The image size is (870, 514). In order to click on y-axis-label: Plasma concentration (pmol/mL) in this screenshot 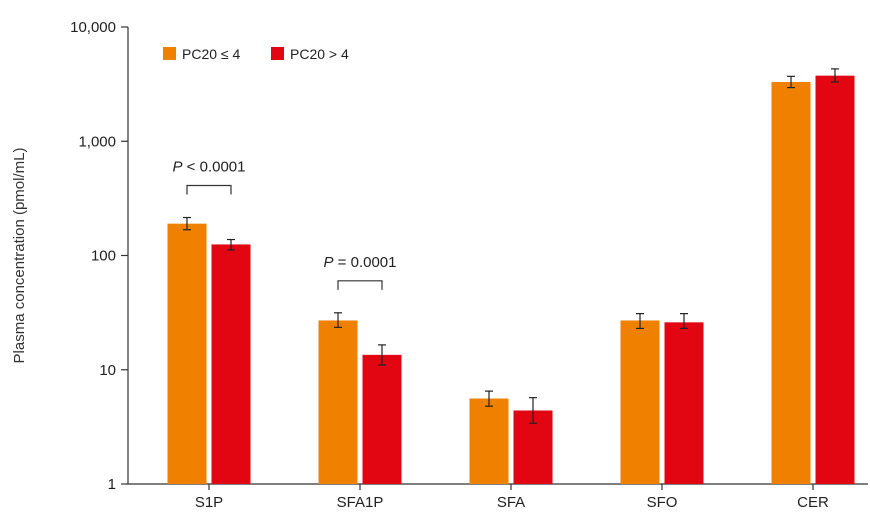, I will do `click(19, 256)`.